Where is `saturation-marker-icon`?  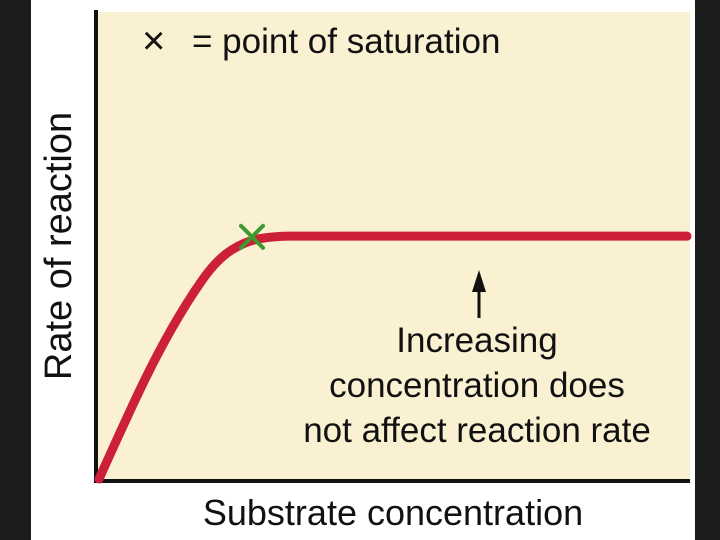
saturation-marker-icon is located at coordinates (252, 236).